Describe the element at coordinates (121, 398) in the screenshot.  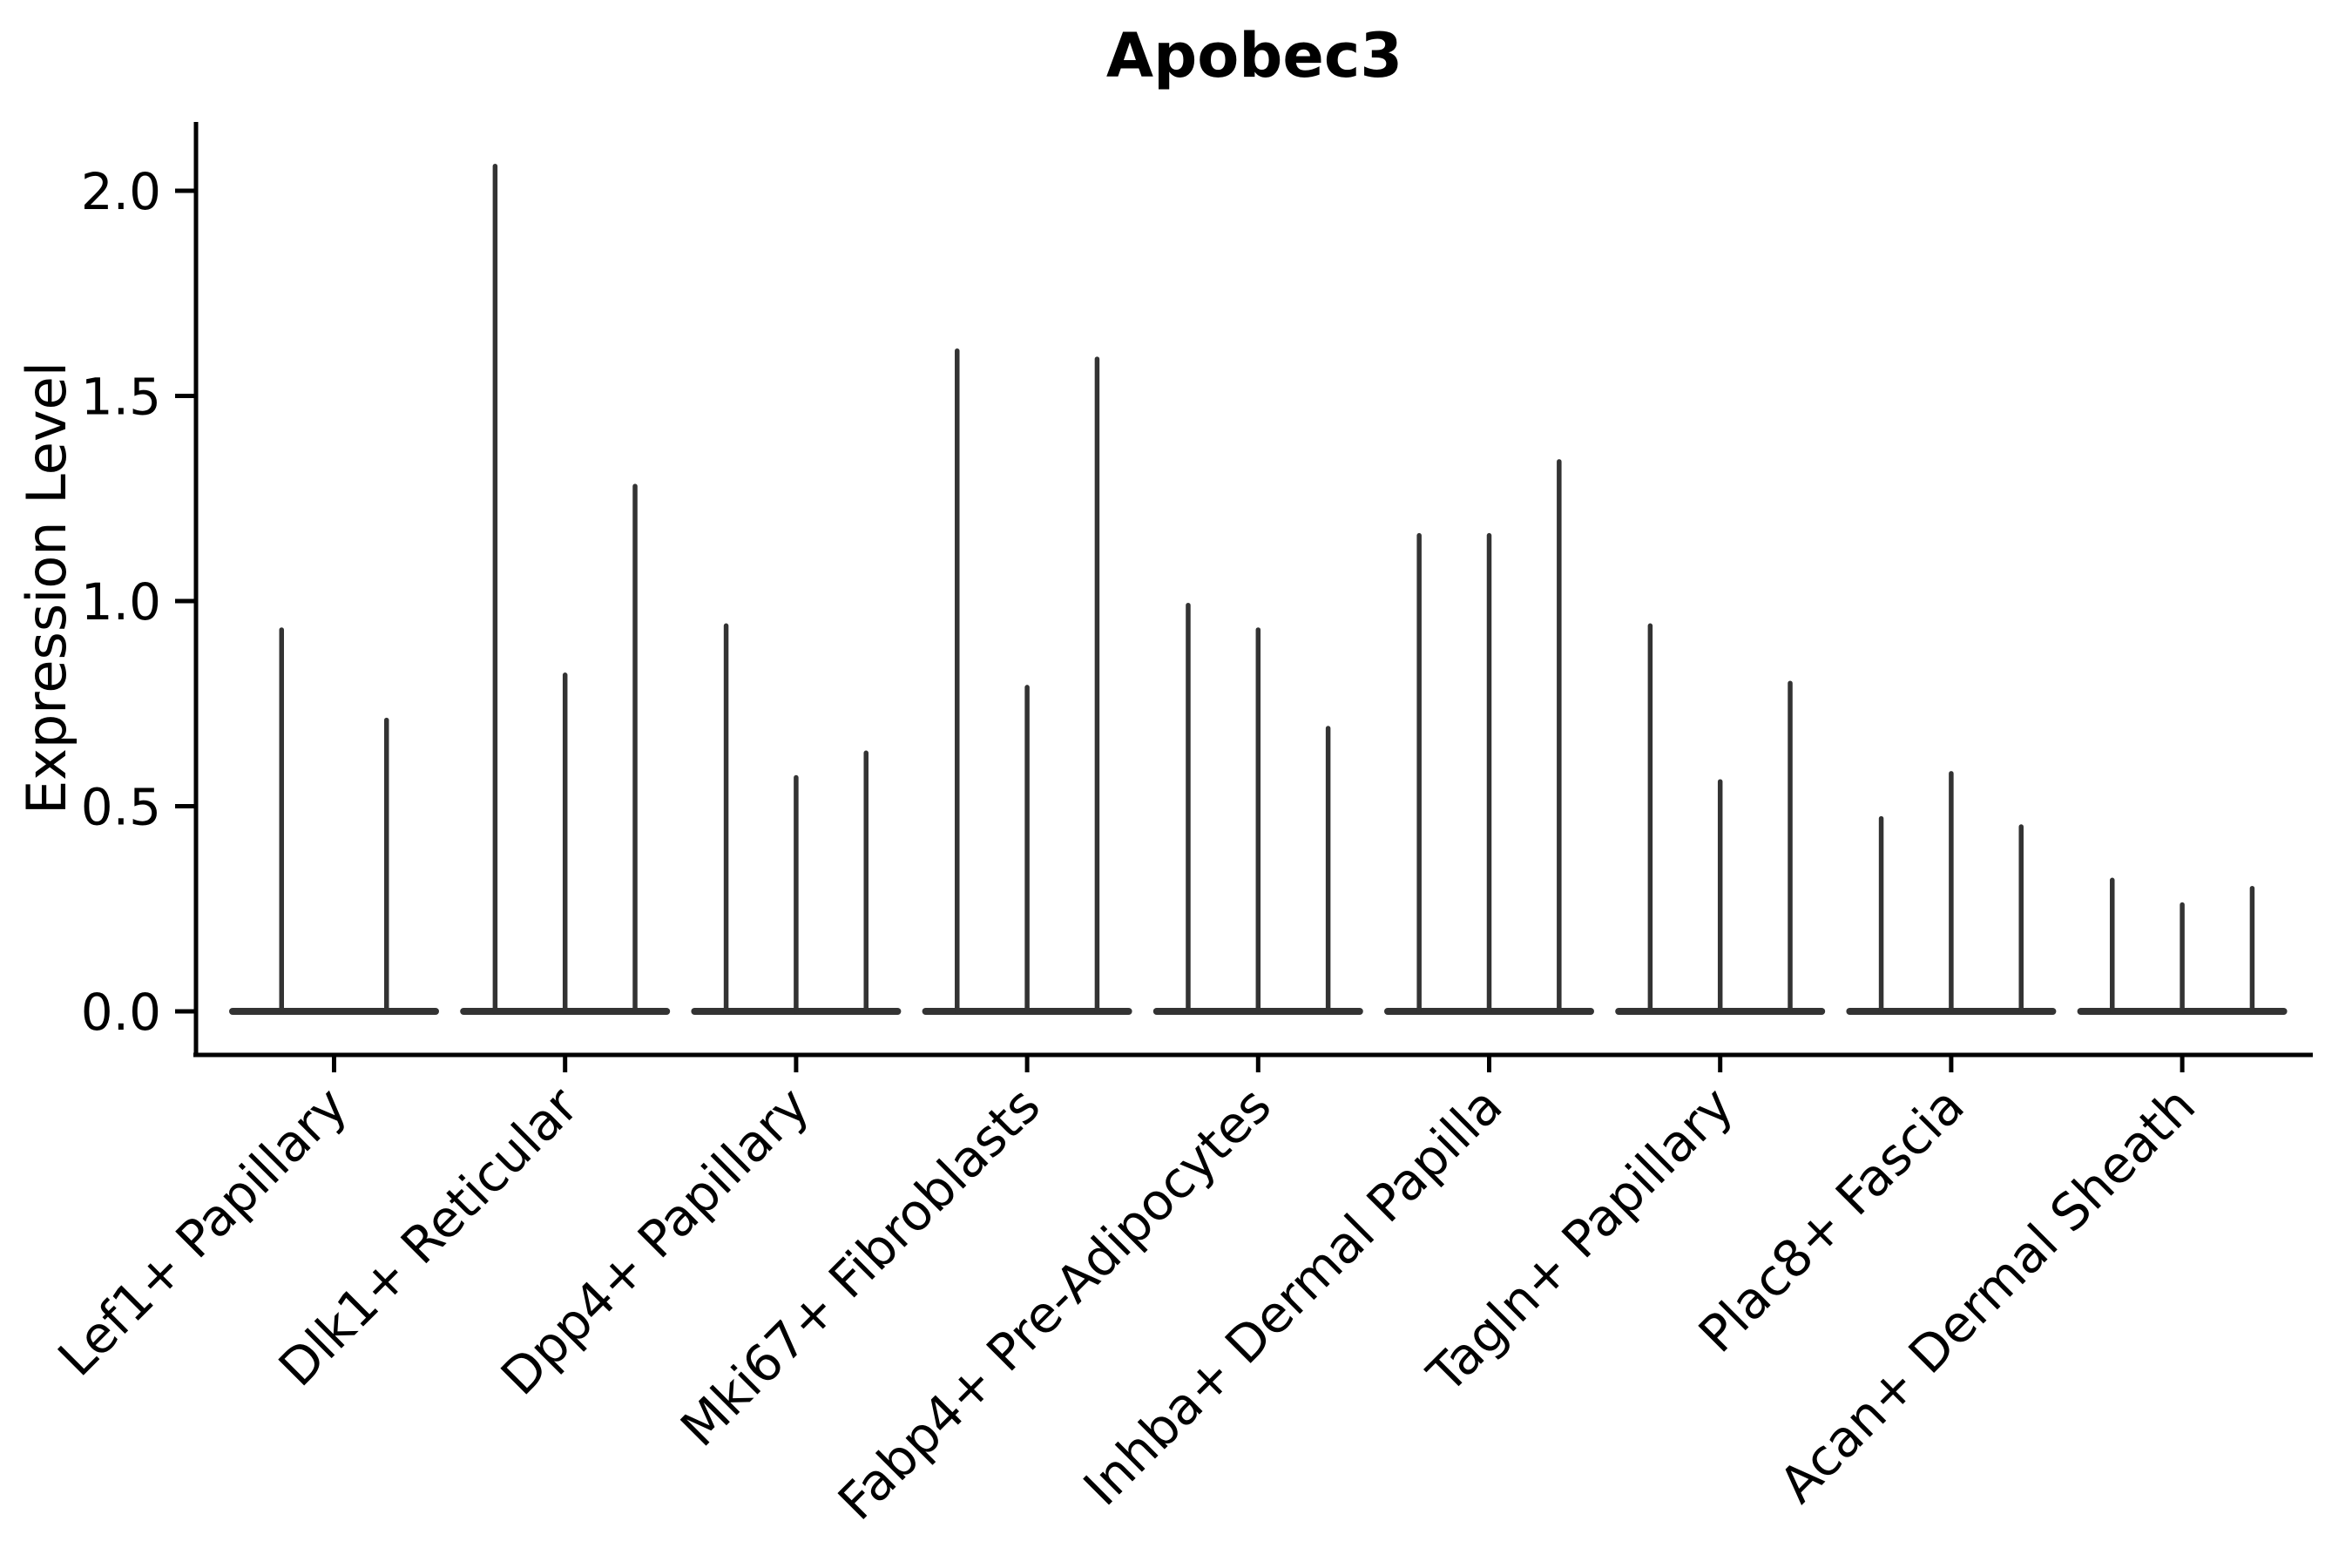
I see `y-tick-label: 1.5` at that location.